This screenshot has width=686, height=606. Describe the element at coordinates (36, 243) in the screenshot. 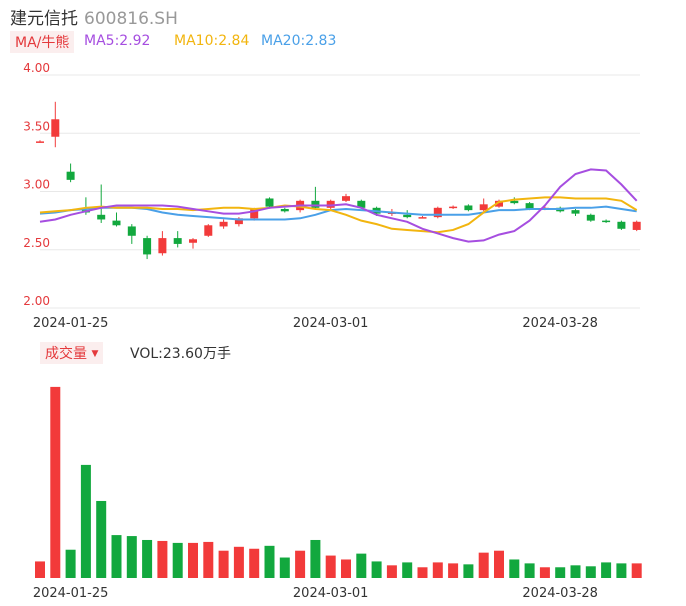

I see `price-tick-label: 2.50` at that location.